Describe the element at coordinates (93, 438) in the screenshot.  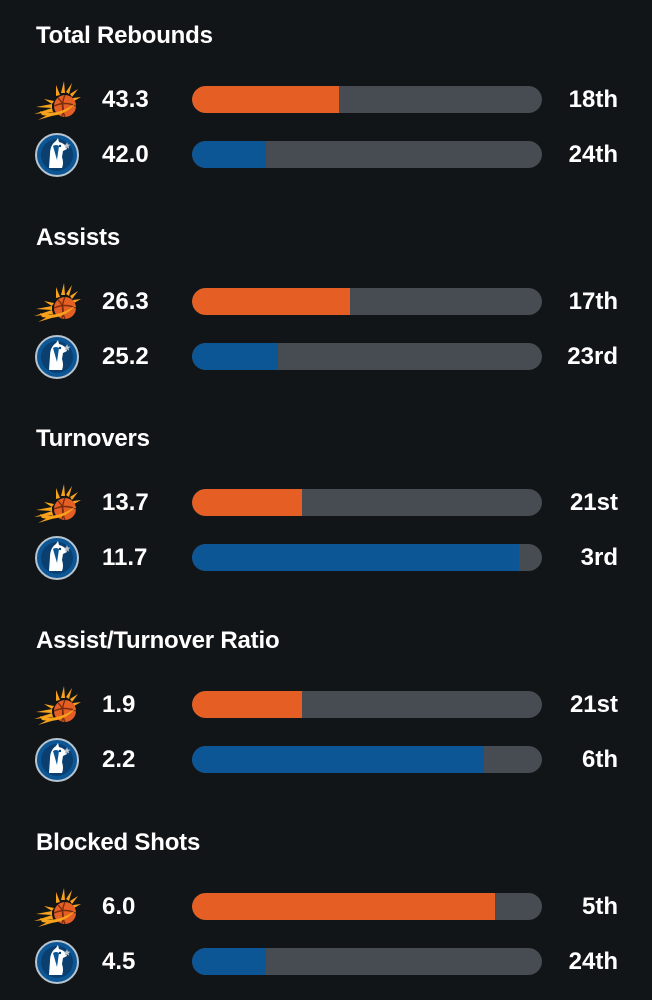
I see `stat-title: Turnovers` at that location.